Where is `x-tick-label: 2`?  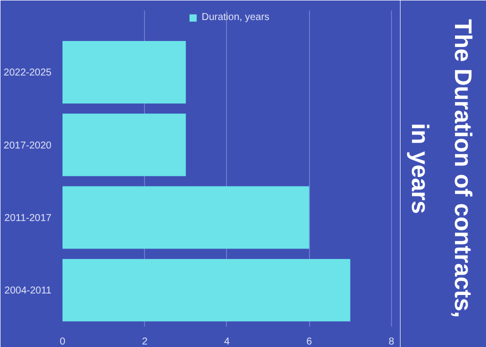 x-tick-label: 2 is located at coordinates (145, 341).